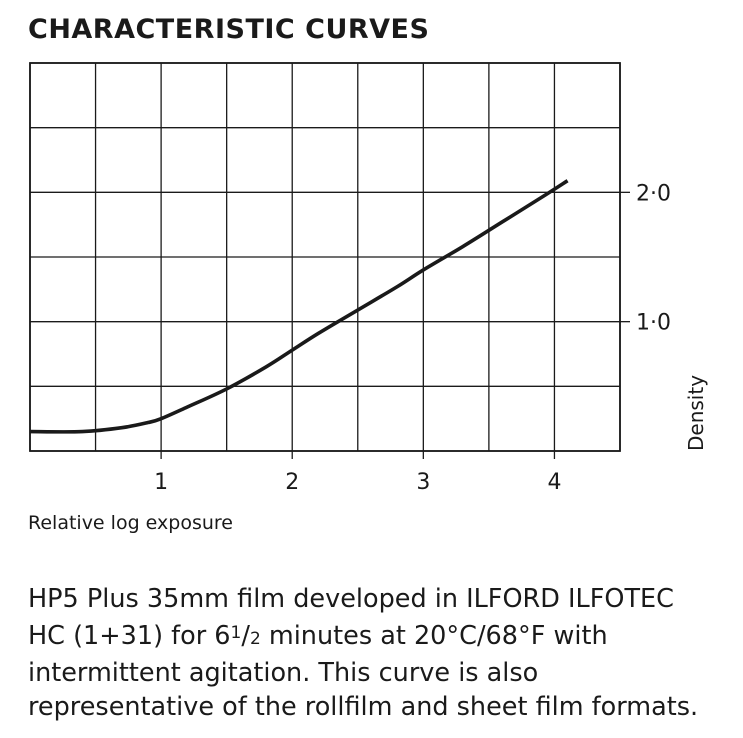 The width and height of the screenshot is (743, 738). I want to click on chart-title: CHARACTERISTIC CURVES, so click(229, 29).